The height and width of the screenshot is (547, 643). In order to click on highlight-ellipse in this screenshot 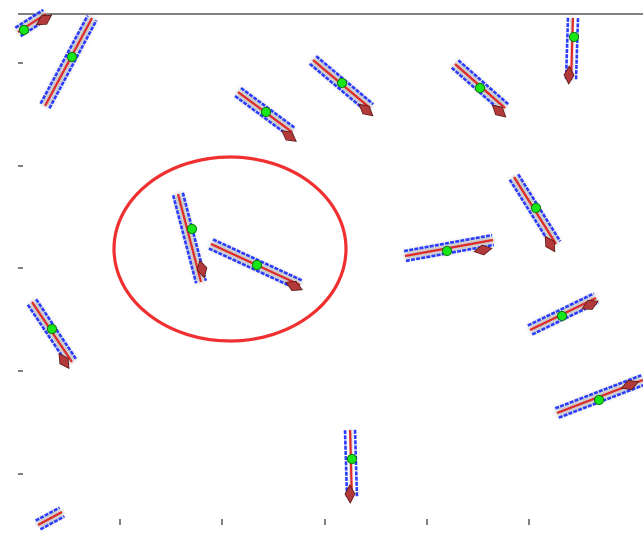, I will do `click(230, 249)`.